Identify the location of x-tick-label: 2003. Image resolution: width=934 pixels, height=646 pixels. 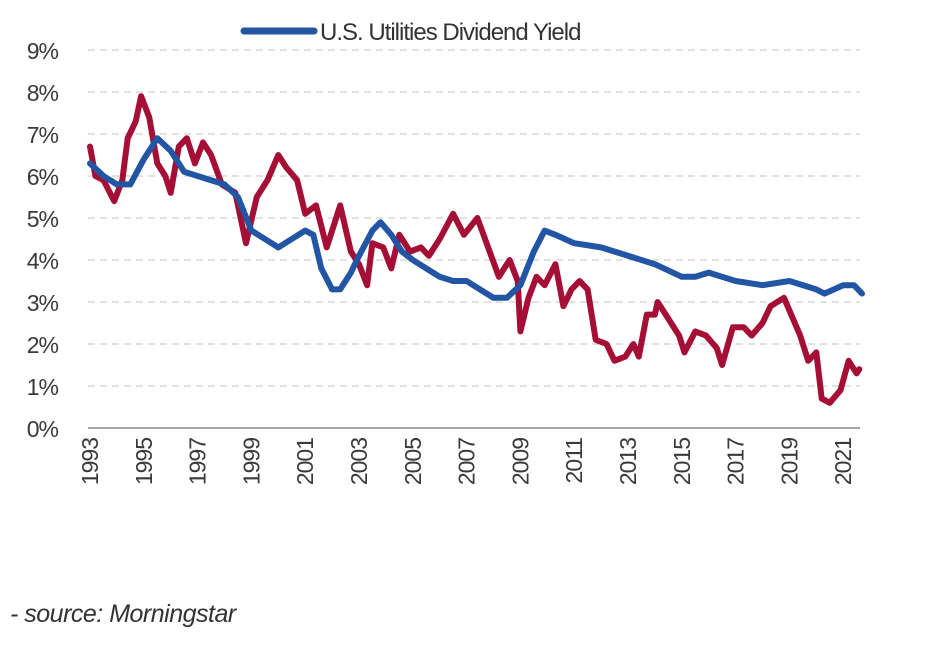
(359, 461).